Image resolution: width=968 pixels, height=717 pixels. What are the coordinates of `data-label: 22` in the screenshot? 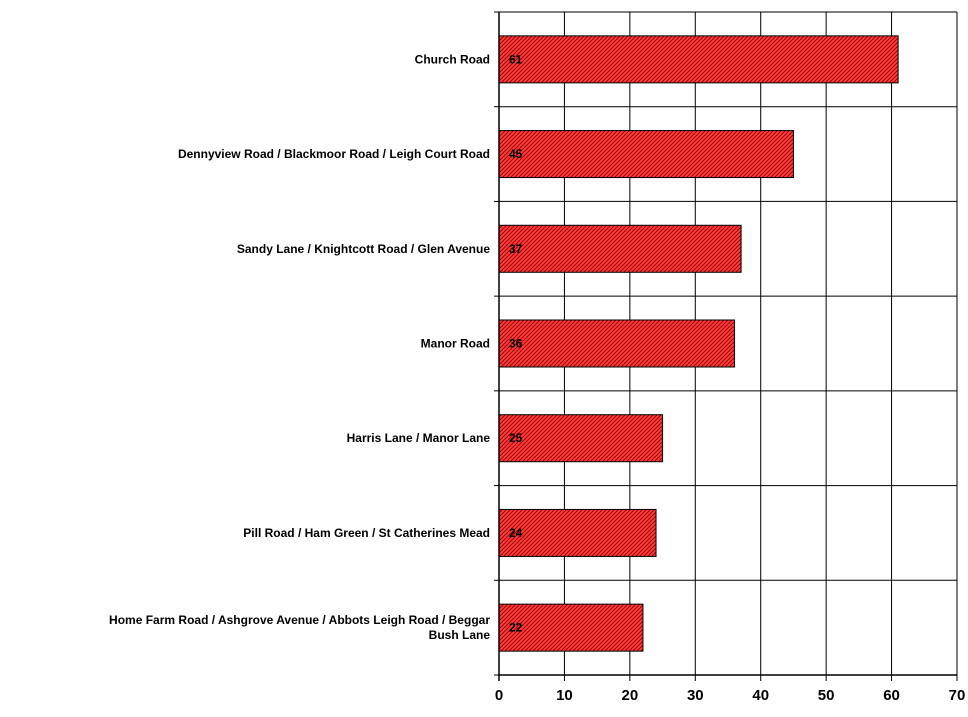 It's located at (516, 628).